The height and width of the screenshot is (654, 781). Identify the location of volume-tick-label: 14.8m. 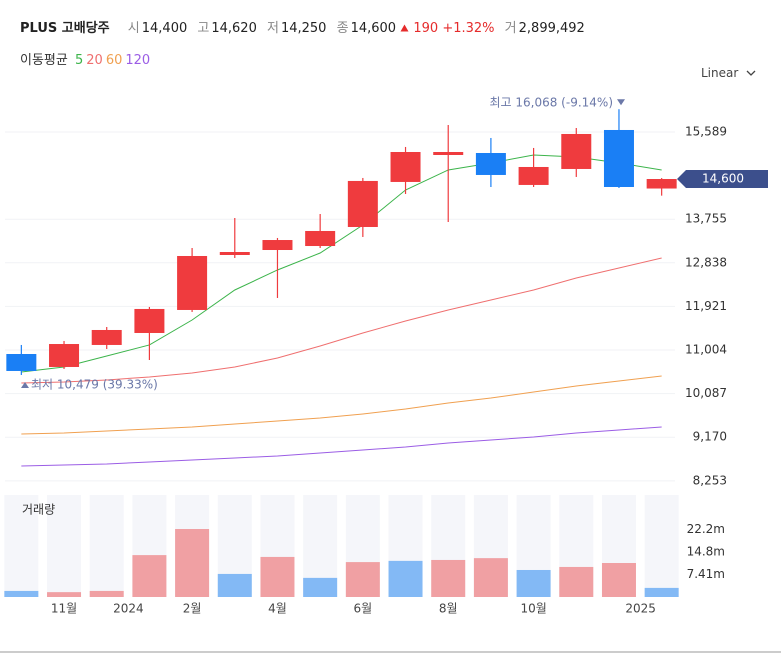
(706, 552).